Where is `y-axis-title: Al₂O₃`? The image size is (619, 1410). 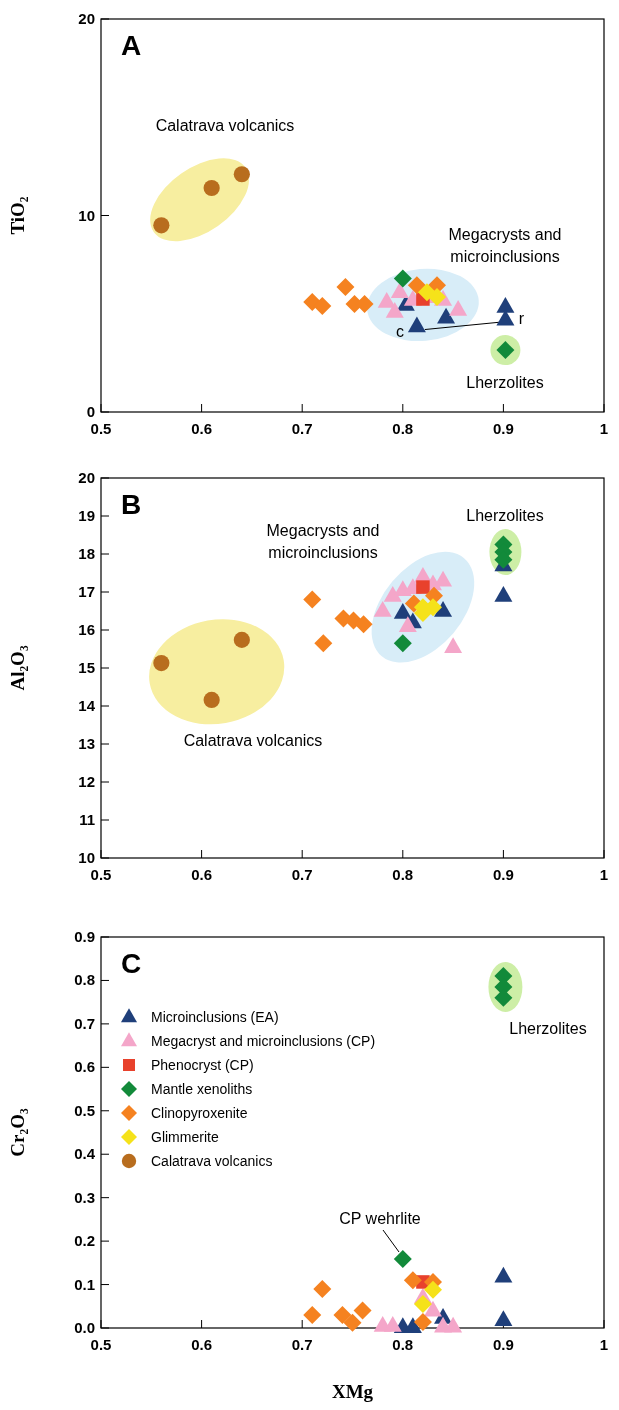
y-axis-title: Al₂O₃ is located at coordinates (17, 668).